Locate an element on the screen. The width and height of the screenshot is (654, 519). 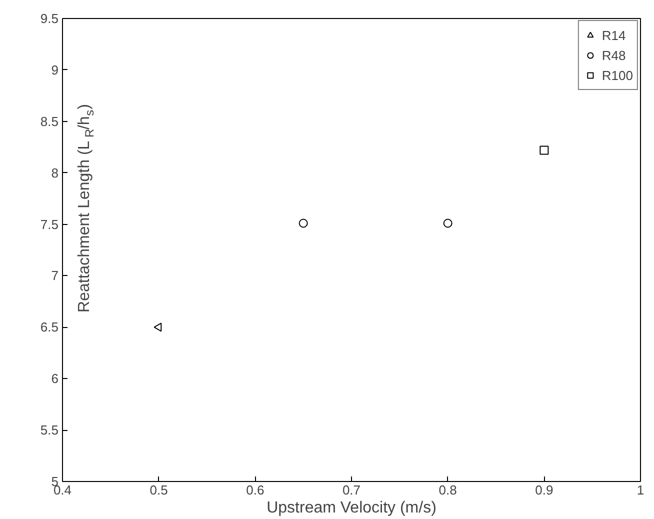
x-tick-label: 1 is located at coordinates (640, 490).